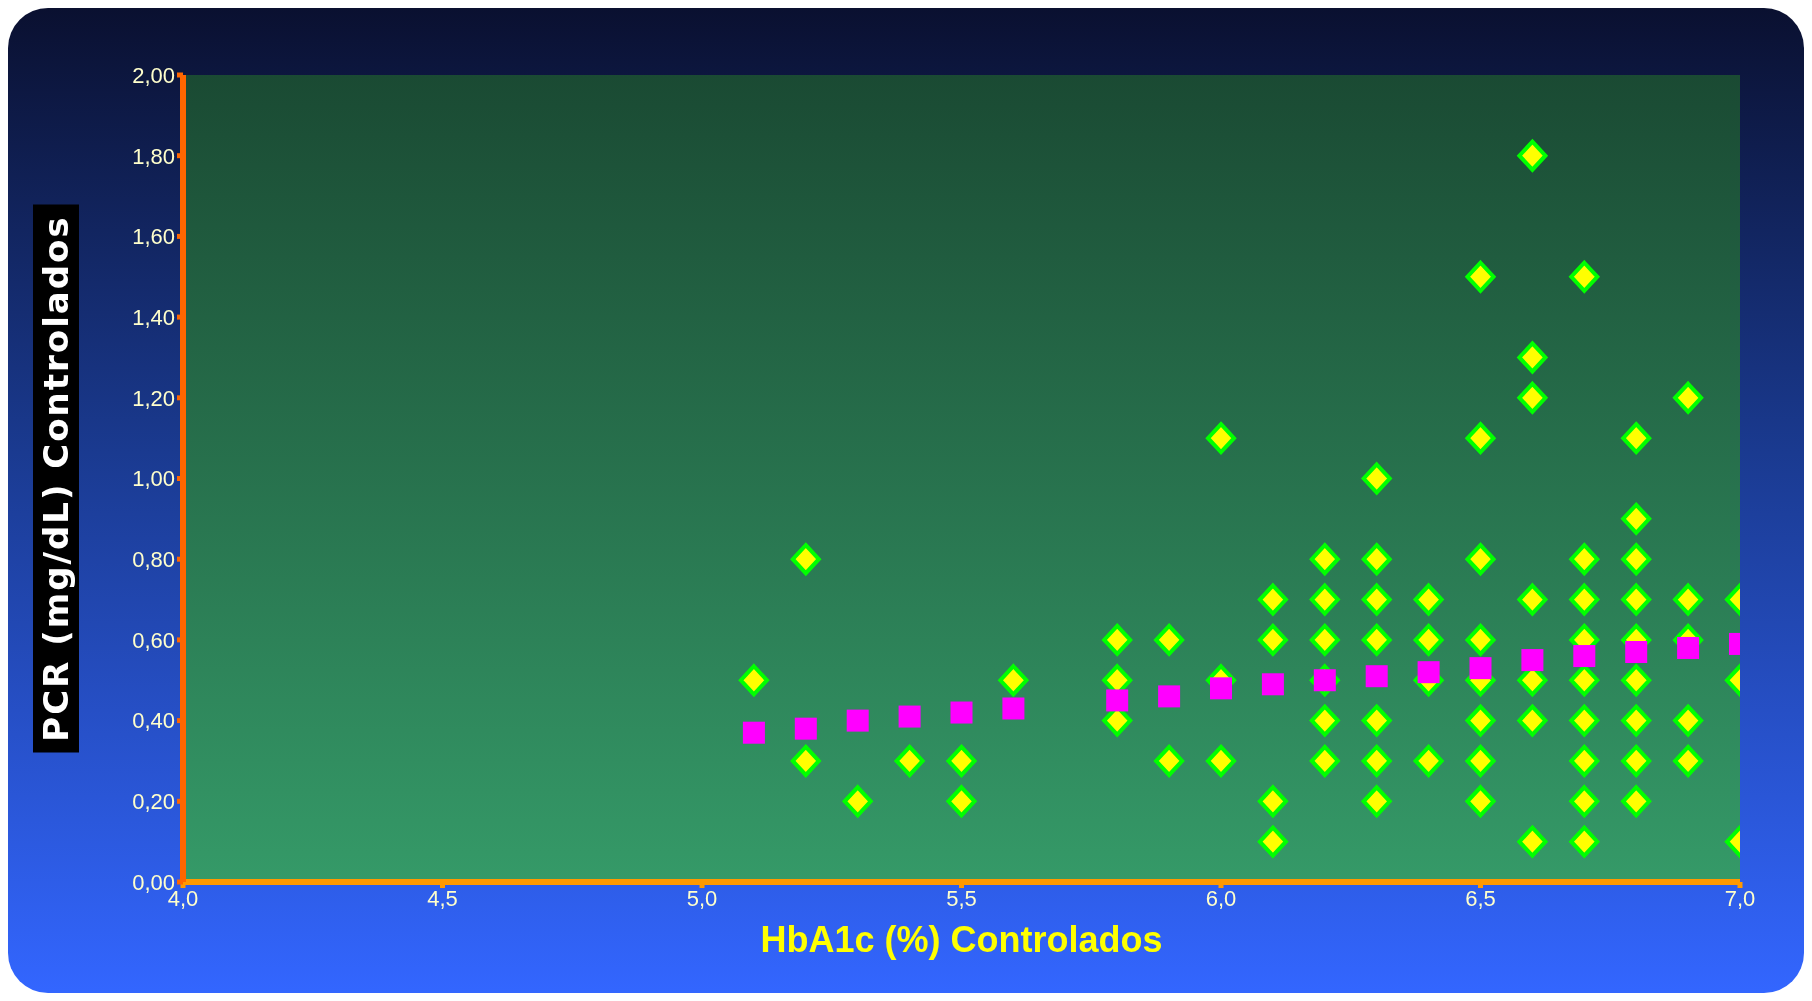 The height and width of the screenshot is (1001, 1812). Describe the element at coordinates (153, 237) in the screenshot. I see `y-tick-label: 1,60` at that location.